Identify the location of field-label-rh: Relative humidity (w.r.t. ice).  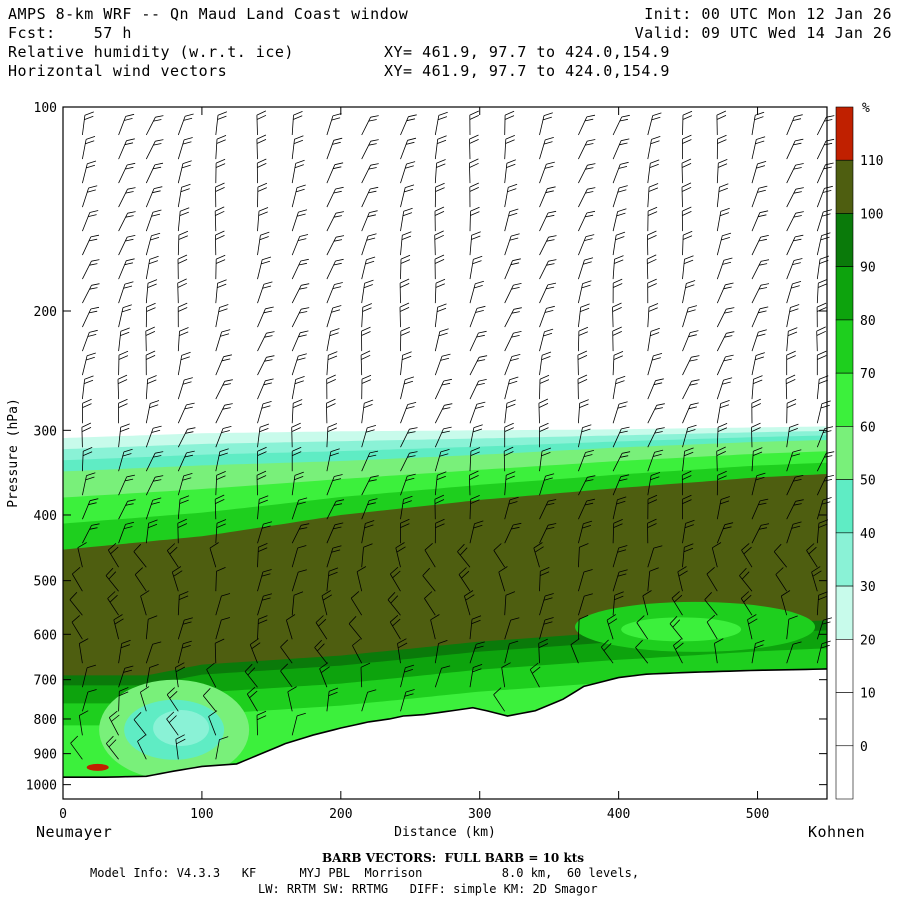
(151, 52).